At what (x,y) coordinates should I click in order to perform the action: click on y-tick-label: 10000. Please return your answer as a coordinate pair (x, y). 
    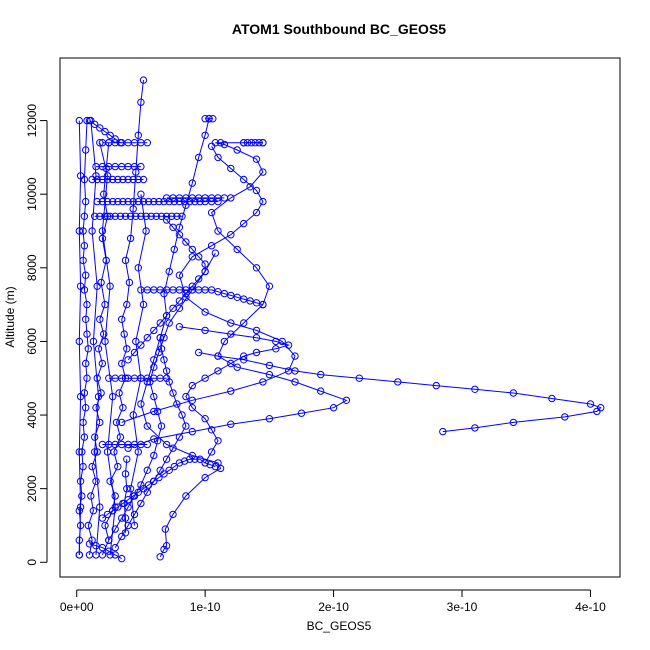
    Looking at the image, I should click on (32, 194).